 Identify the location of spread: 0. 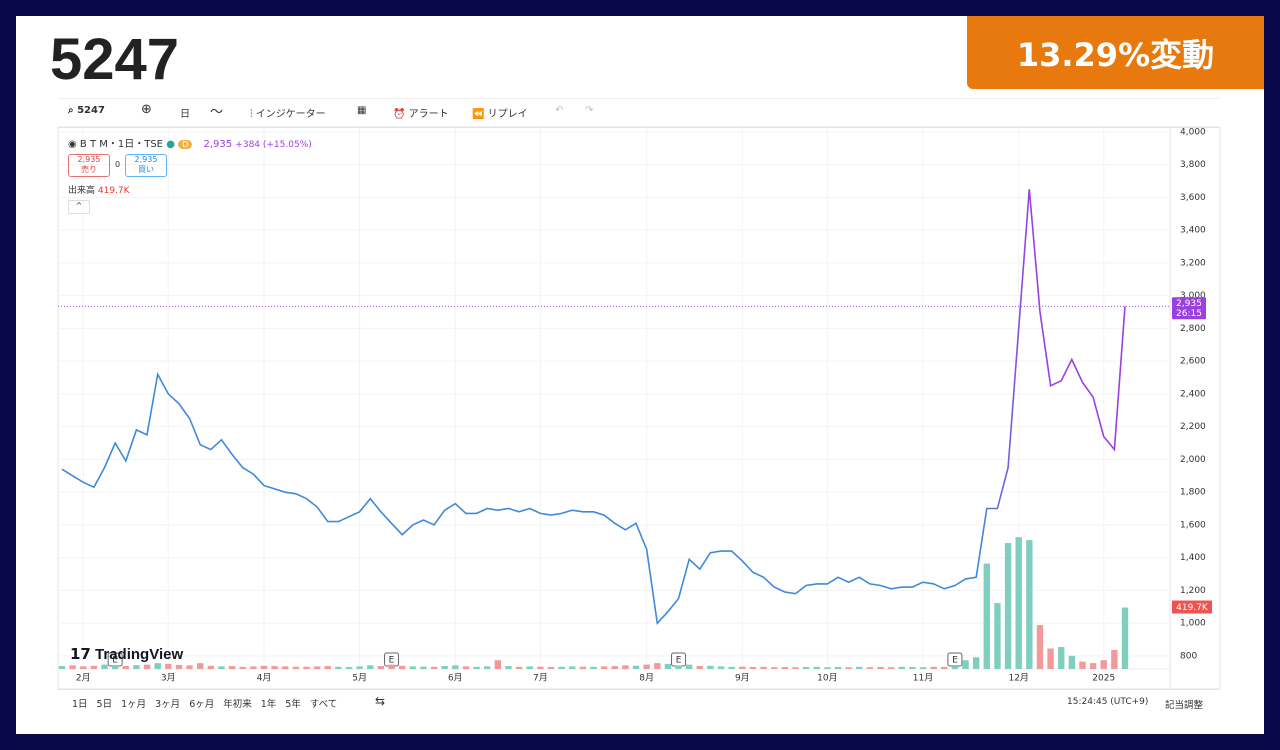
(118, 164).